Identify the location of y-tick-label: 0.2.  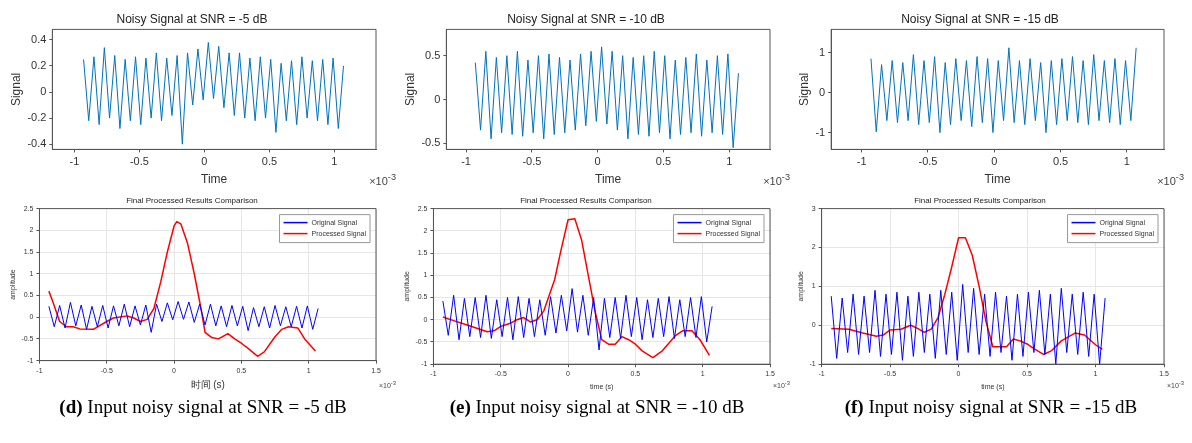
(39, 64).